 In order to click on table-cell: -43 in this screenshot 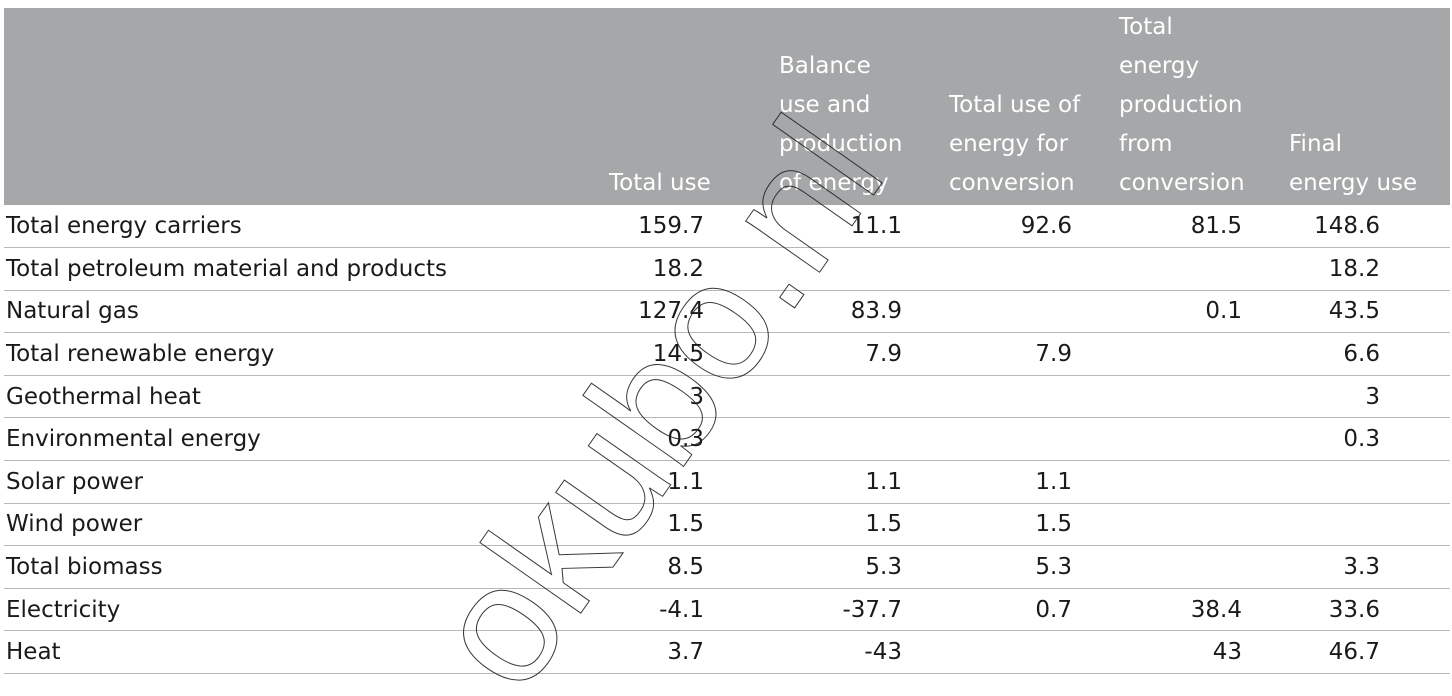, I will do `click(859, 652)`.